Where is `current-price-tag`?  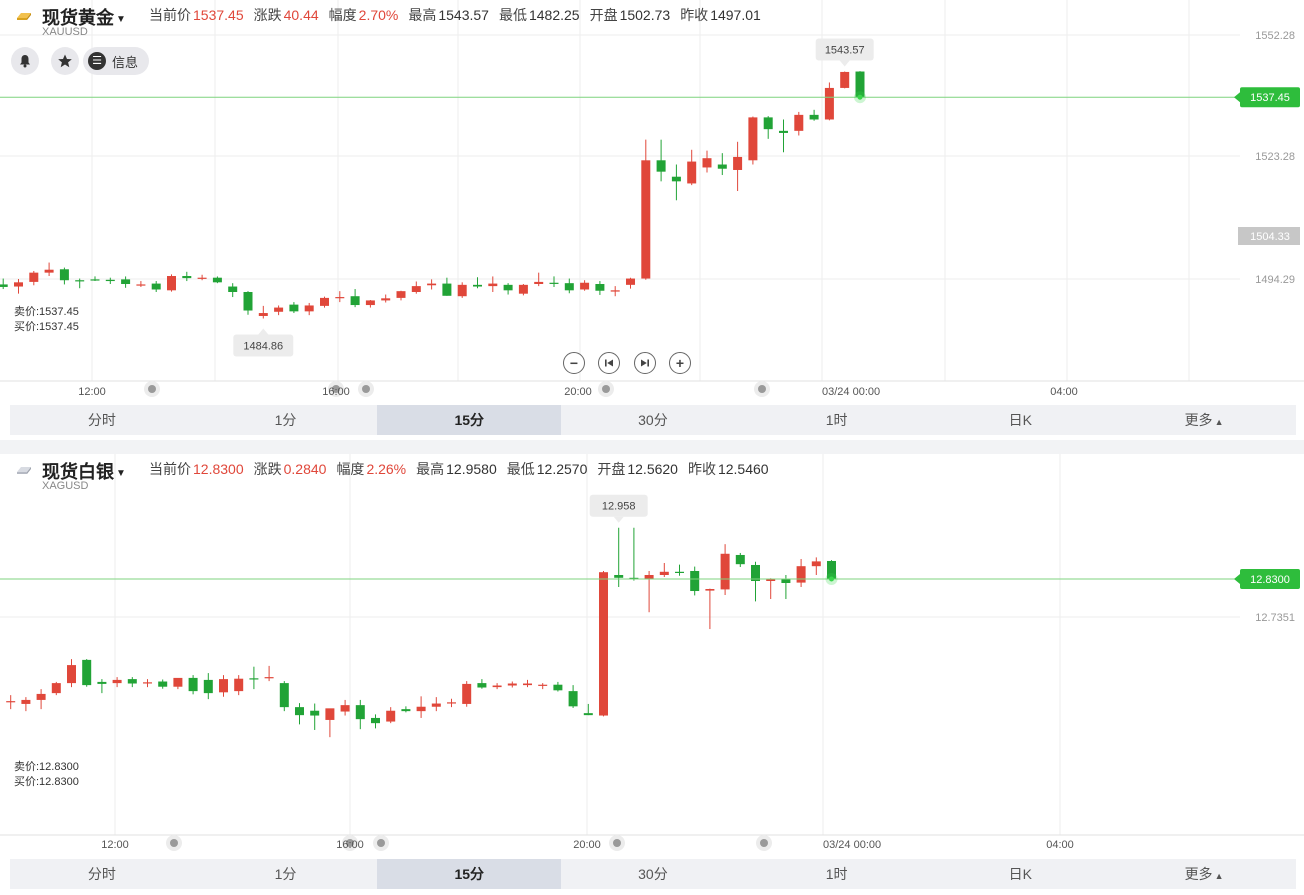 current-price-tag is located at coordinates (1270, 97).